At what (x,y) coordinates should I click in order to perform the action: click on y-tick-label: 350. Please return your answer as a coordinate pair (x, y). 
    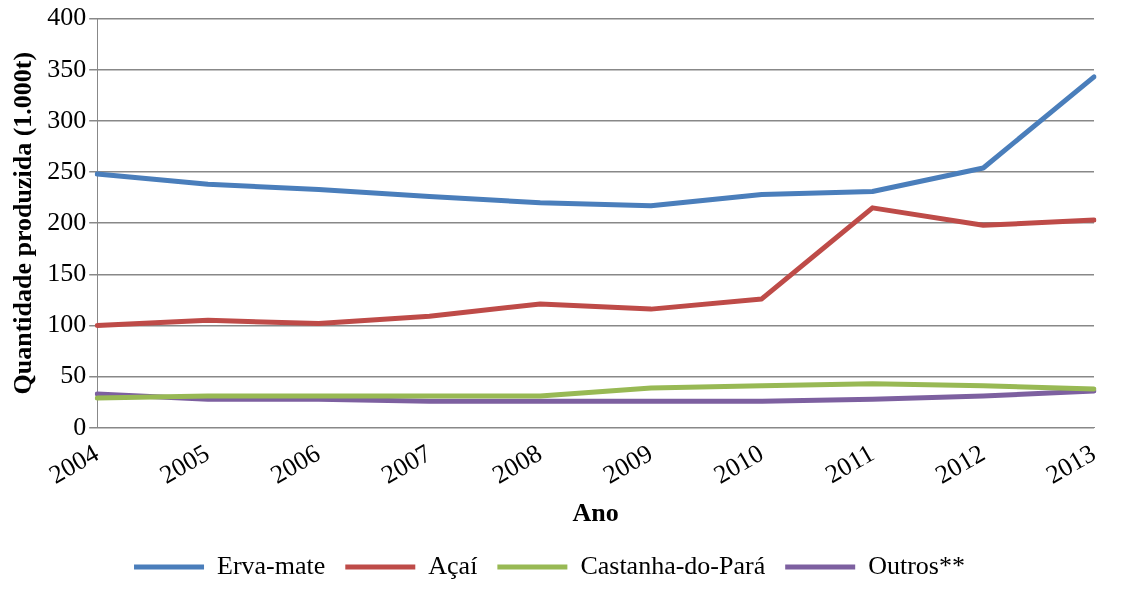
    Looking at the image, I should click on (67, 68).